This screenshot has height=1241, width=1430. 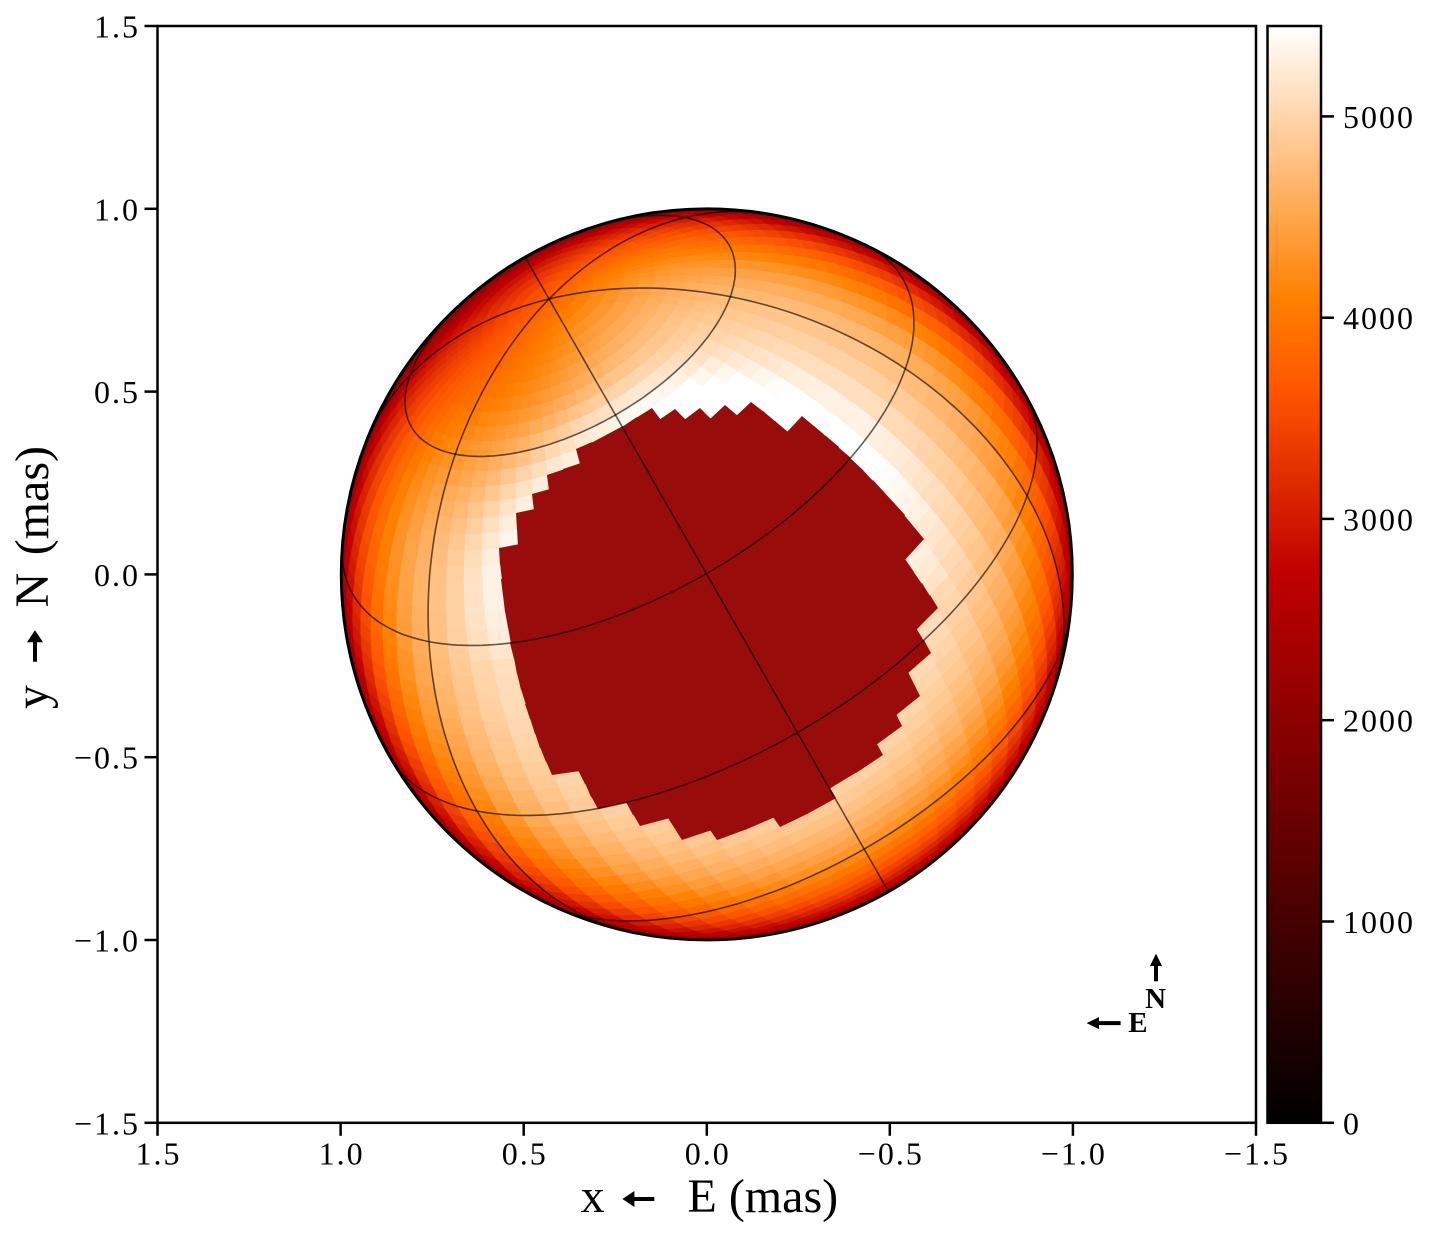 I want to click on svg-text: 0, so click(x=1352, y=1123).